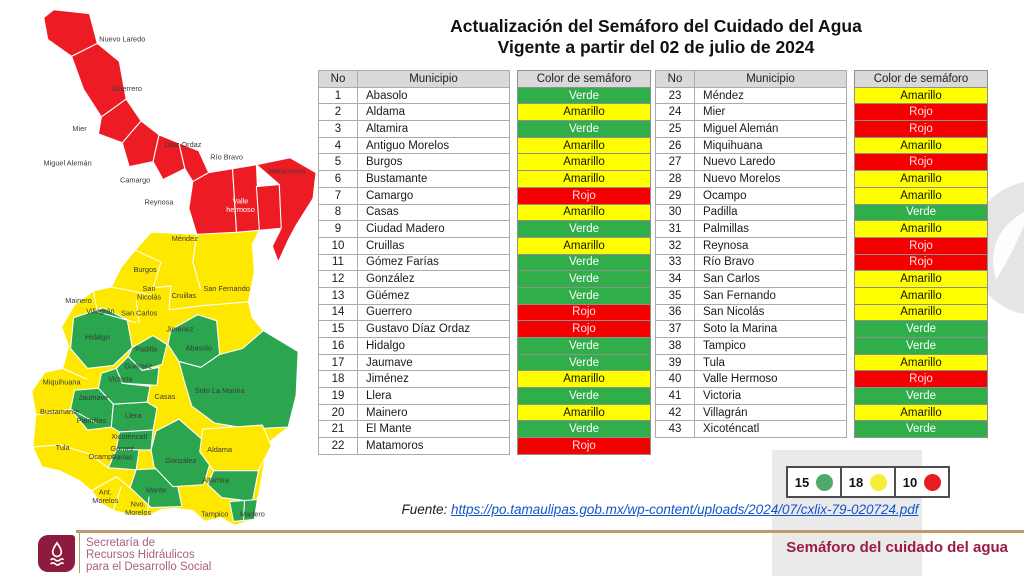 The image size is (1024, 576). What do you see at coordinates (485, 79) in the screenshot?
I see `table-header-row: No Municipio Color de semáforo` at bounding box center [485, 79].